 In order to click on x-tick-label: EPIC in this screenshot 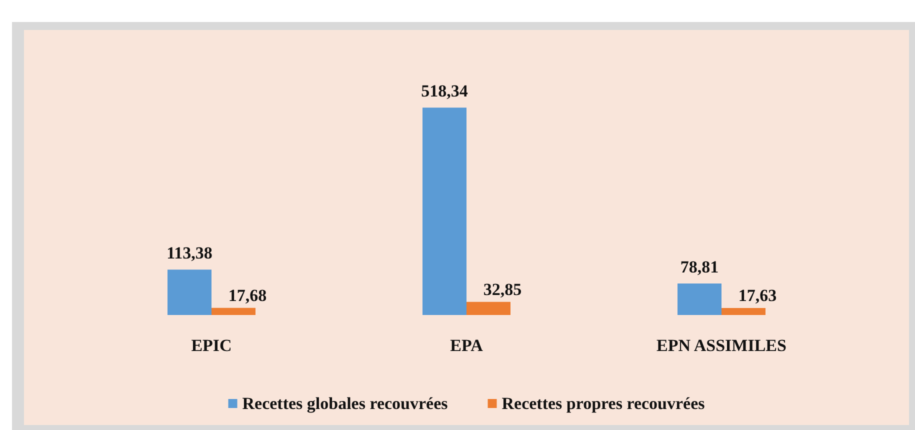, I will do `click(211, 345)`.